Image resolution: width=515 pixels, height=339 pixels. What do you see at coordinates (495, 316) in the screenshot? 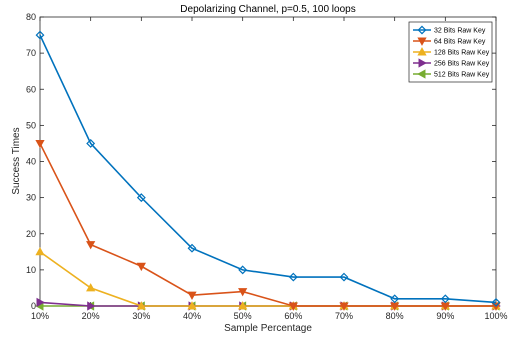
I see `x-tick-label: 100%` at bounding box center [495, 316].